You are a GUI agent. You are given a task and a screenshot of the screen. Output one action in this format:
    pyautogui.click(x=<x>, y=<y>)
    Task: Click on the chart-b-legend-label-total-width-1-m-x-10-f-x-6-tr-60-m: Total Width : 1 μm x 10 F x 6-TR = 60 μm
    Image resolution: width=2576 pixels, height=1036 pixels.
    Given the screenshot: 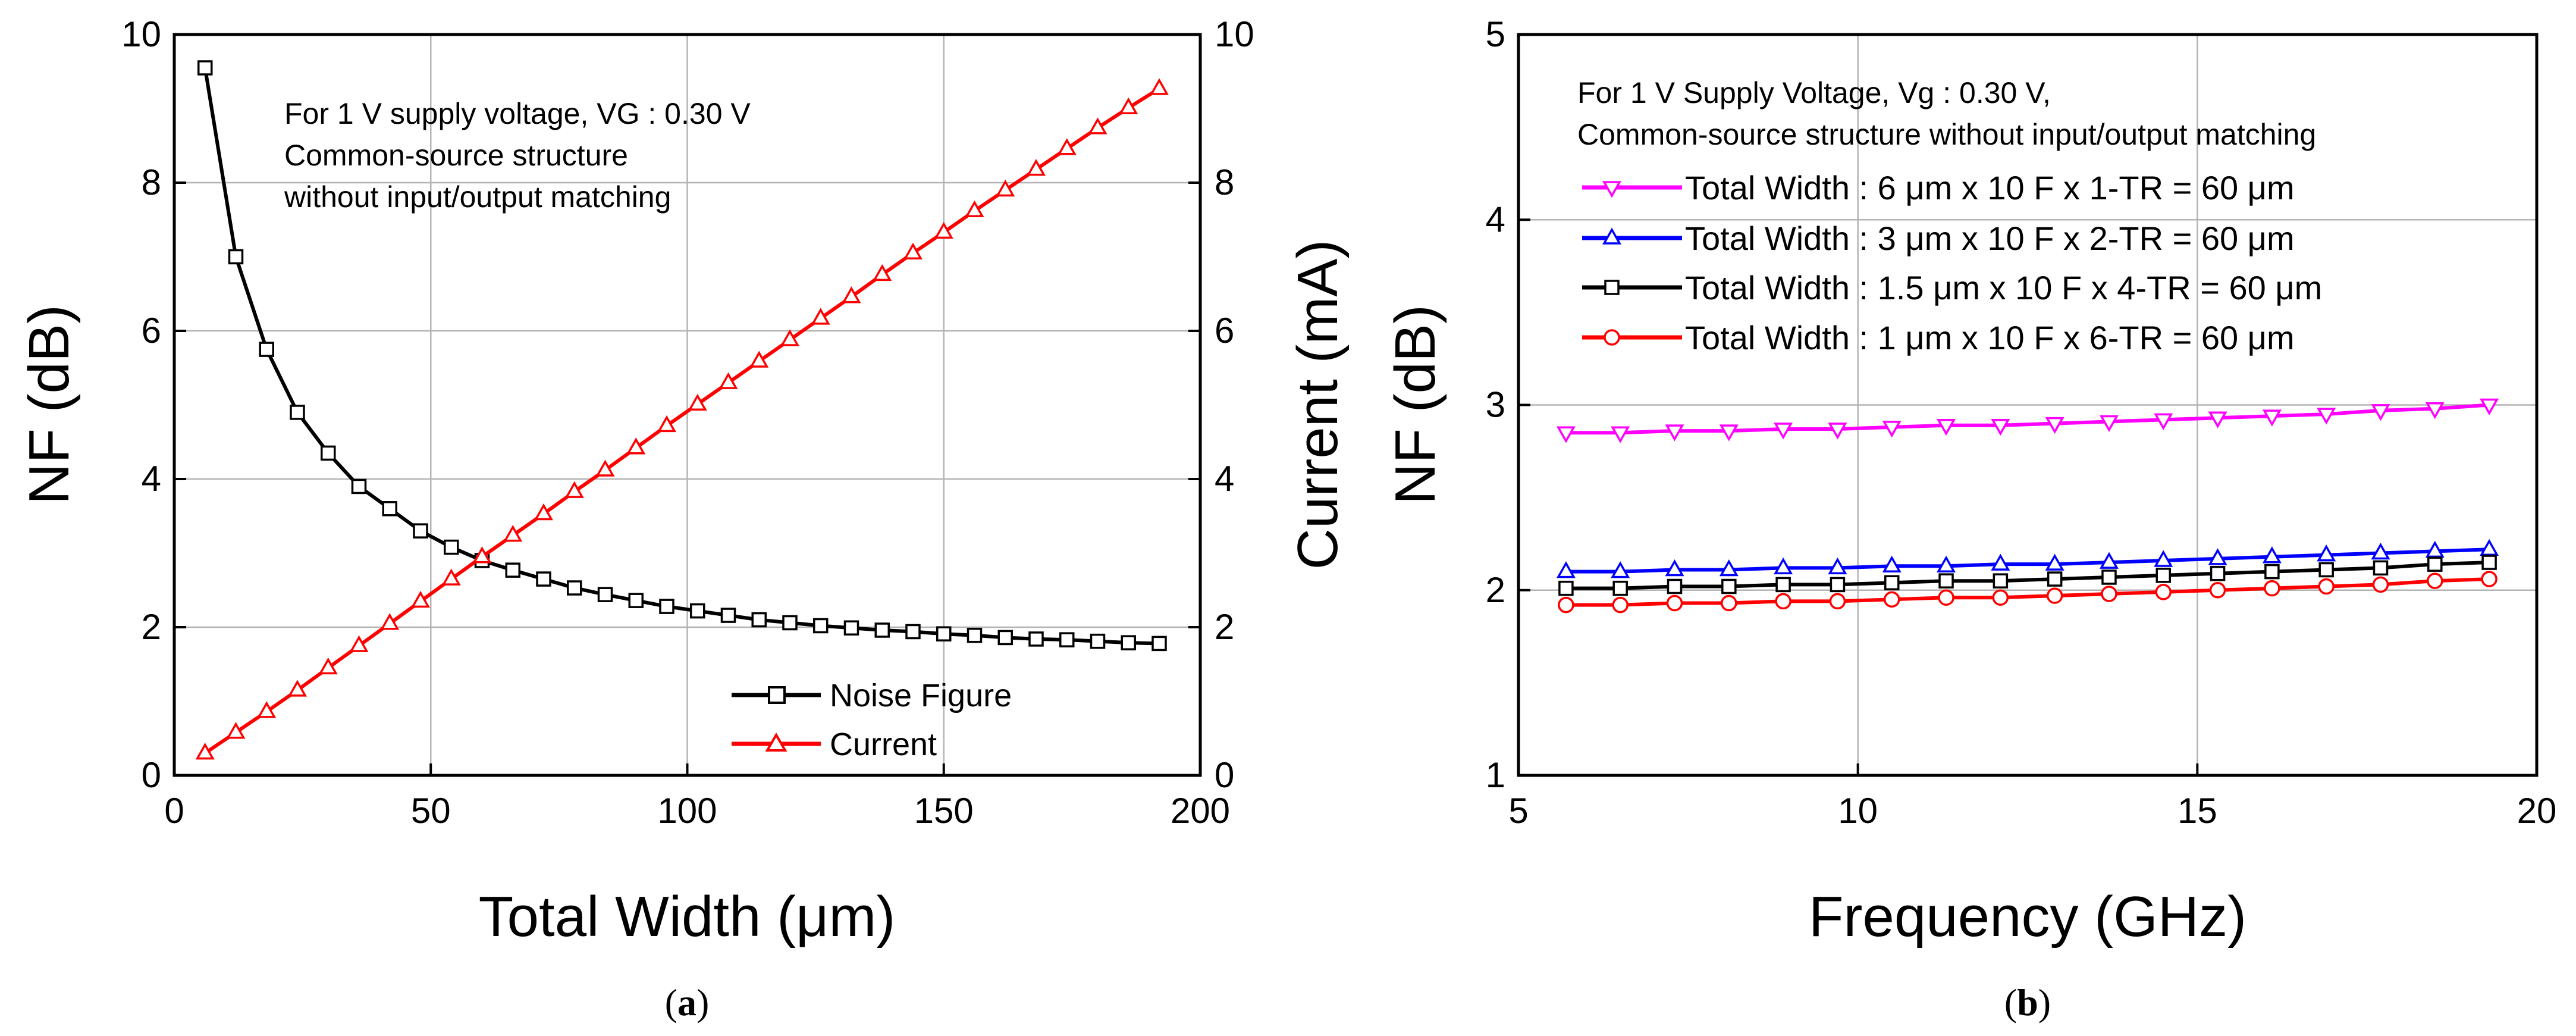 What is the action you would take?
    pyautogui.click(x=1990, y=337)
    